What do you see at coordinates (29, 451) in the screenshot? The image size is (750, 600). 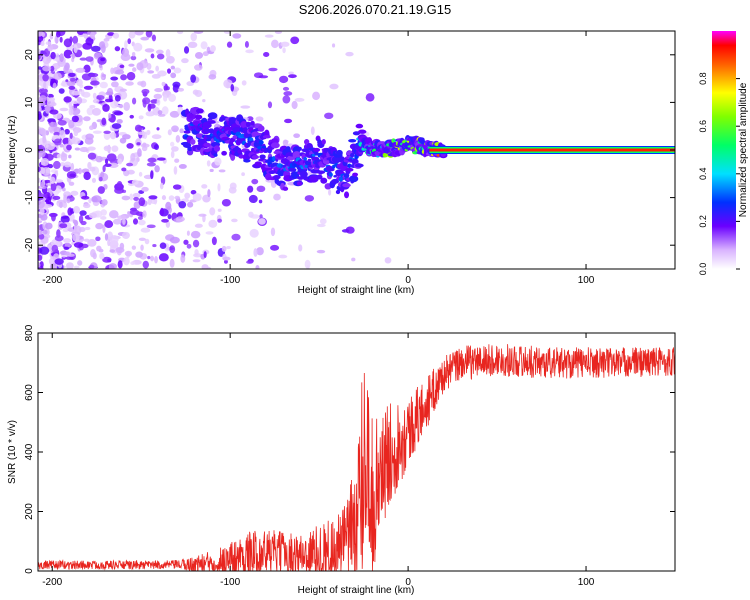 I see `snr-y-tick-label: 400` at bounding box center [29, 451].